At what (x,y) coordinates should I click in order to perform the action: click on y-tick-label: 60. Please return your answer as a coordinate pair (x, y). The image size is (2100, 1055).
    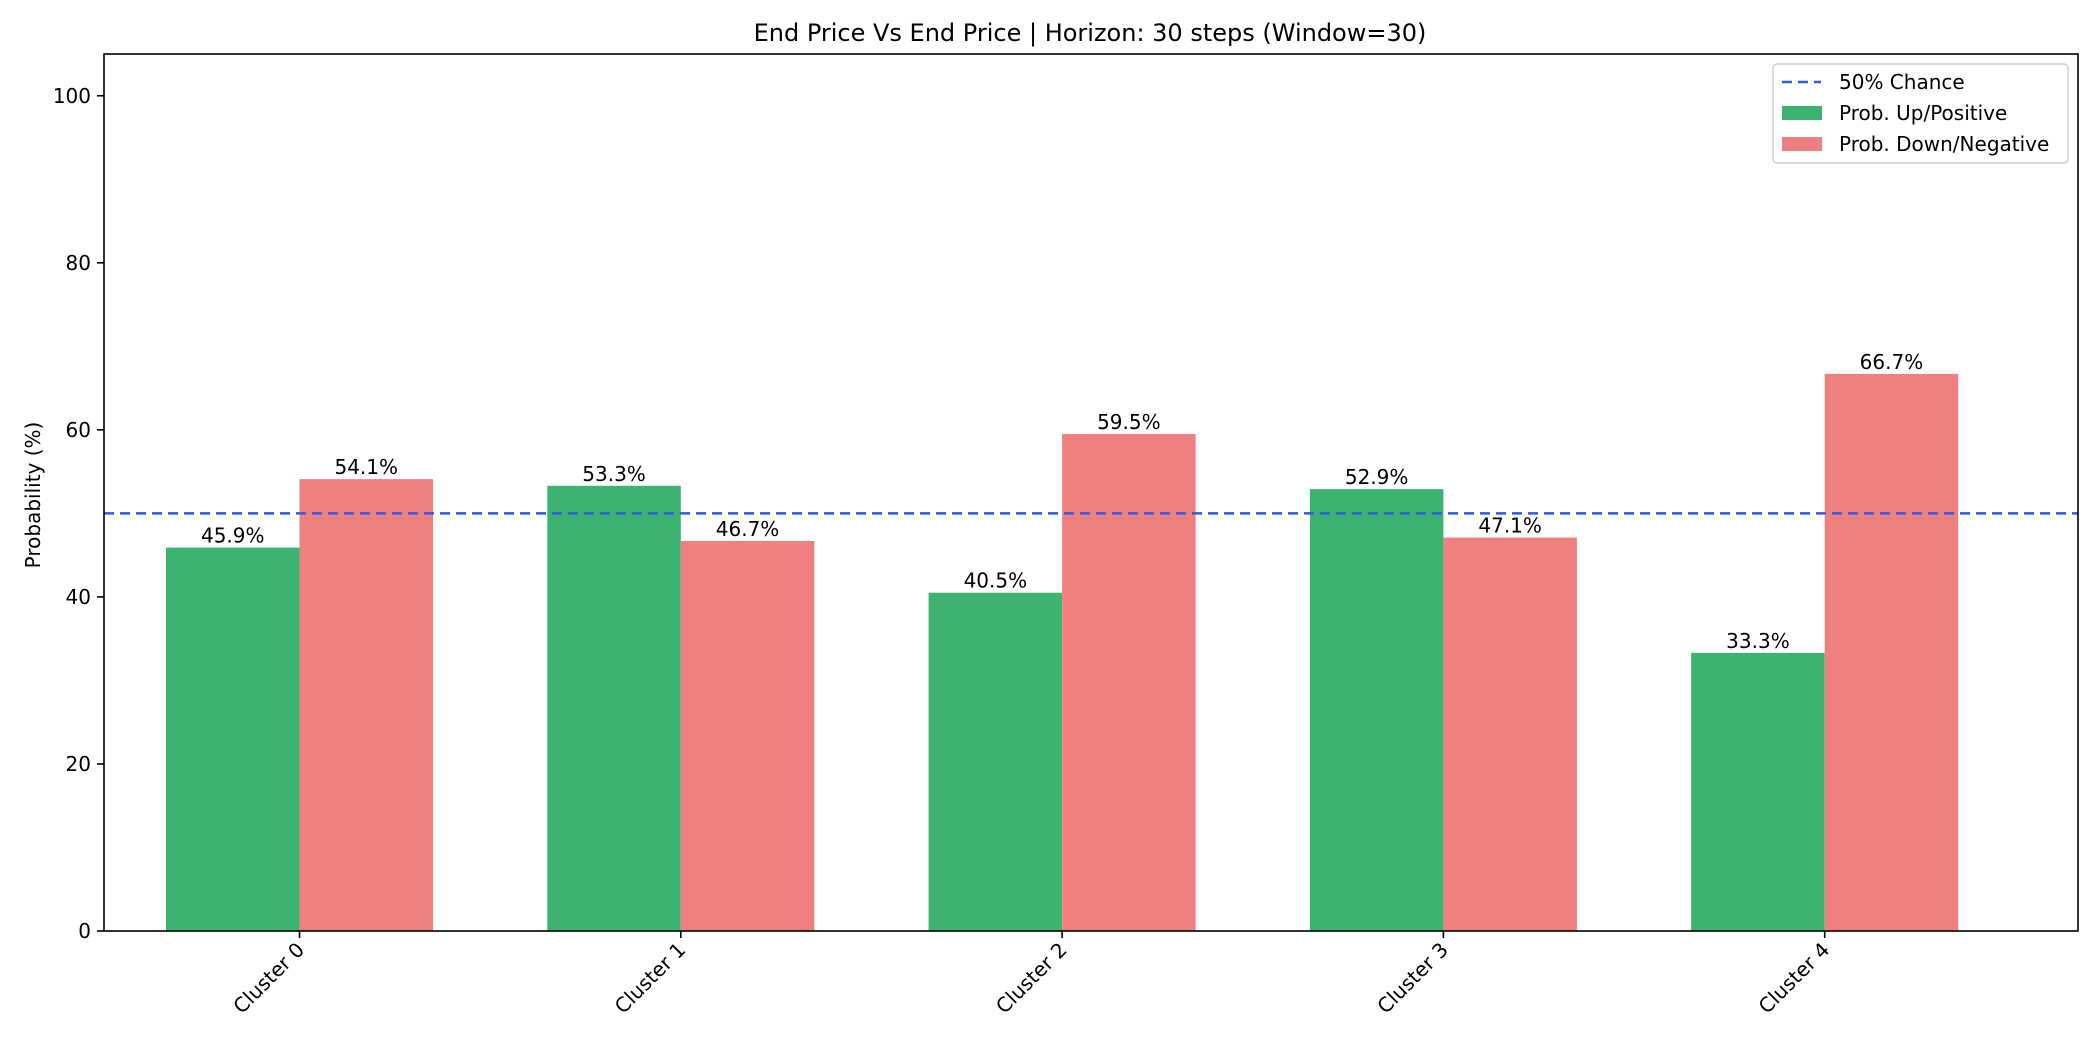
    Looking at the image, I should click on (78, 430).